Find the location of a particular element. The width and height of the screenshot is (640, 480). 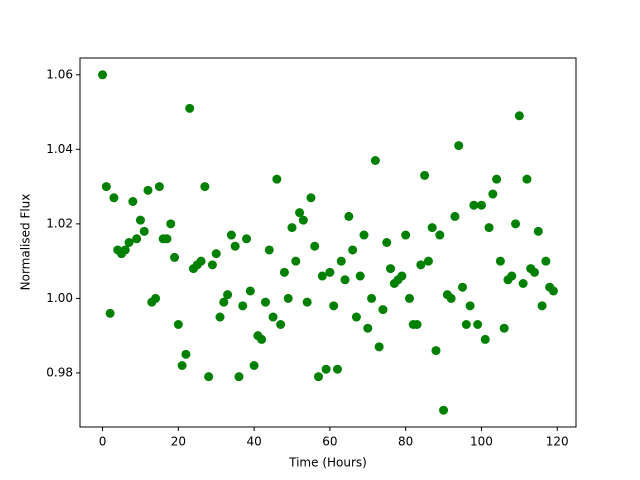

x-tick-label: 40 is located at coordinates (253, 442).